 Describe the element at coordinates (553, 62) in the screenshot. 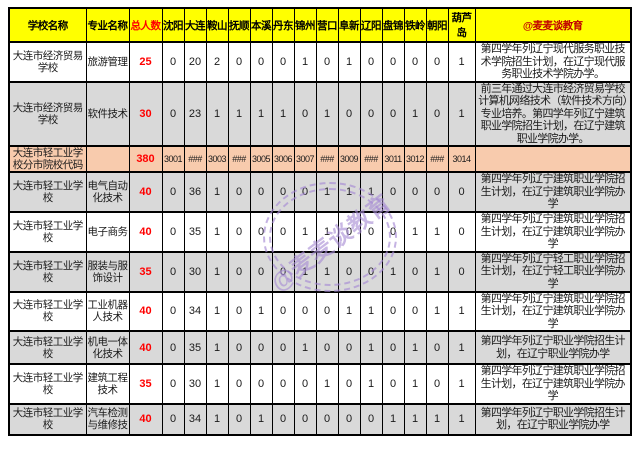

I see `remark-cell: 第四学年列辽宁现代服务职业技术学院招生计划，在辽宁现代服务职业技术学院办学。` at that location.